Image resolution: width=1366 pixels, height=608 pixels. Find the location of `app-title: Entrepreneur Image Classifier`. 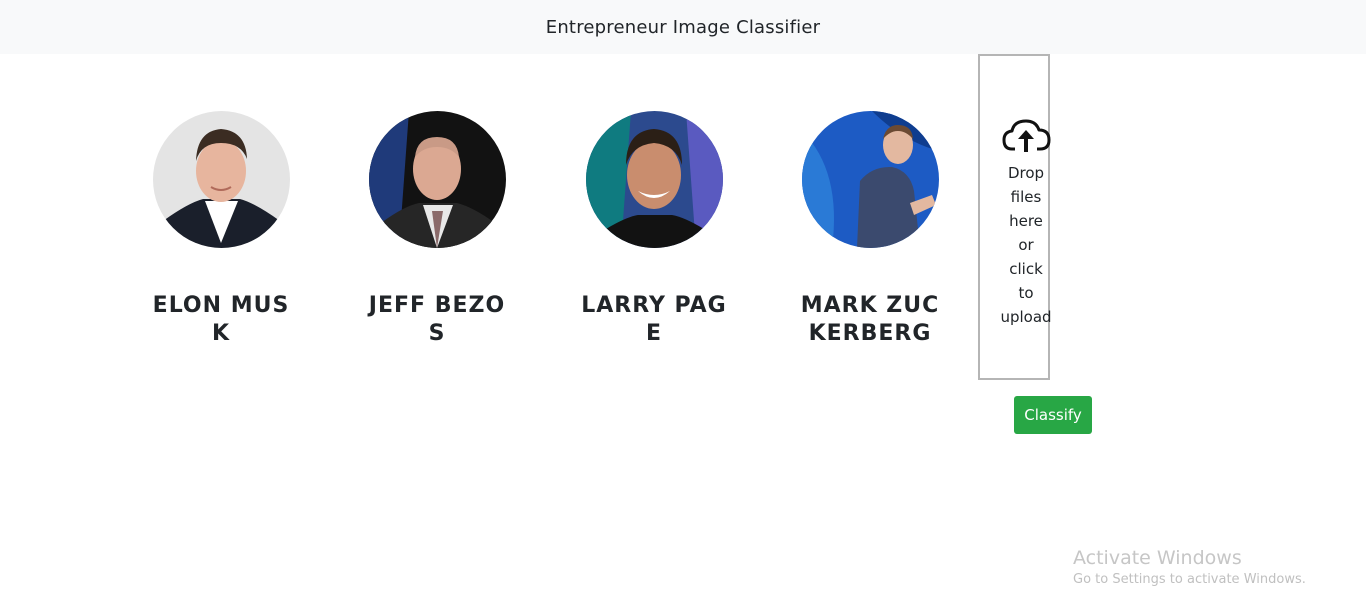

app-title: Entrepreneur Image Classifier is located at coordinates (683, 27).